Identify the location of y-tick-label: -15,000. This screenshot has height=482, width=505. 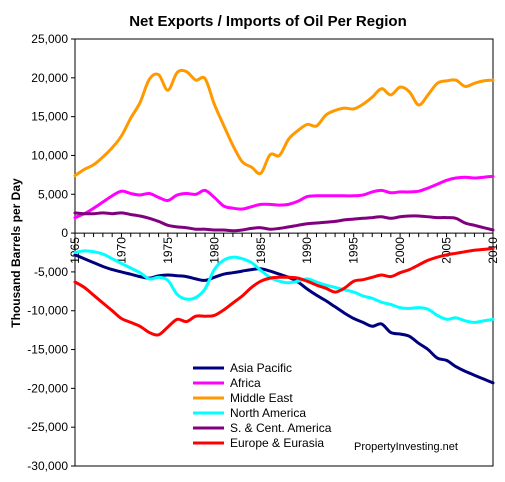
(47, 350).